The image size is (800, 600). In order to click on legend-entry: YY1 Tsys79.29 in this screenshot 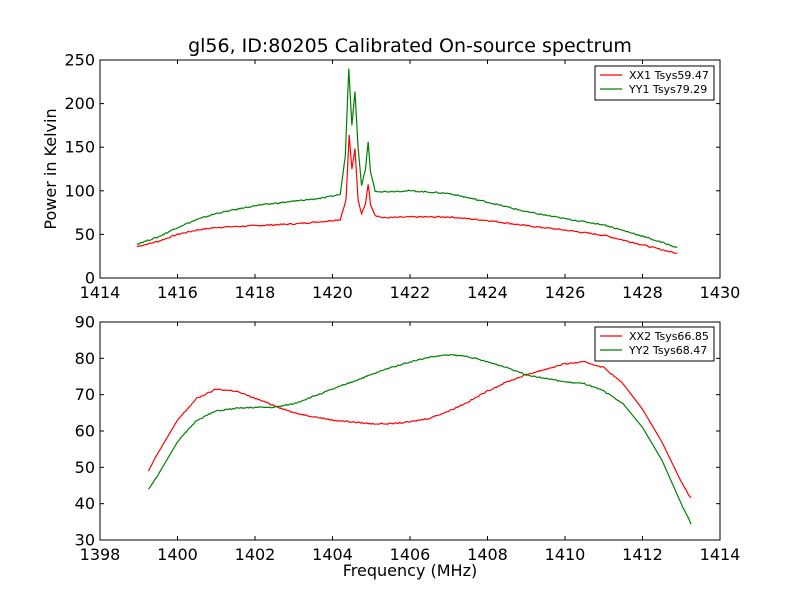, I will do `click(667, 89)`.